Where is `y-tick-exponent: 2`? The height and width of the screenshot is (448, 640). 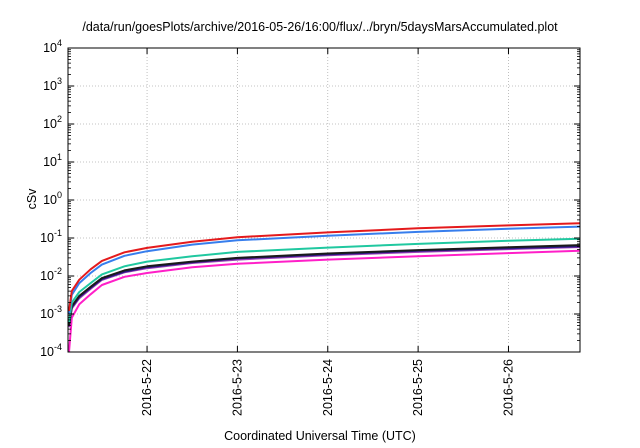 y-tick-exponent: 2 is located at coordinates (59, 119).